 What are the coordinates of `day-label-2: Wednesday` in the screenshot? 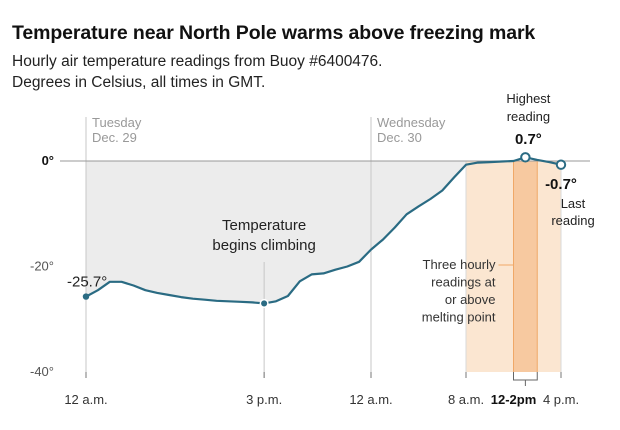 It's located at (411, 122).